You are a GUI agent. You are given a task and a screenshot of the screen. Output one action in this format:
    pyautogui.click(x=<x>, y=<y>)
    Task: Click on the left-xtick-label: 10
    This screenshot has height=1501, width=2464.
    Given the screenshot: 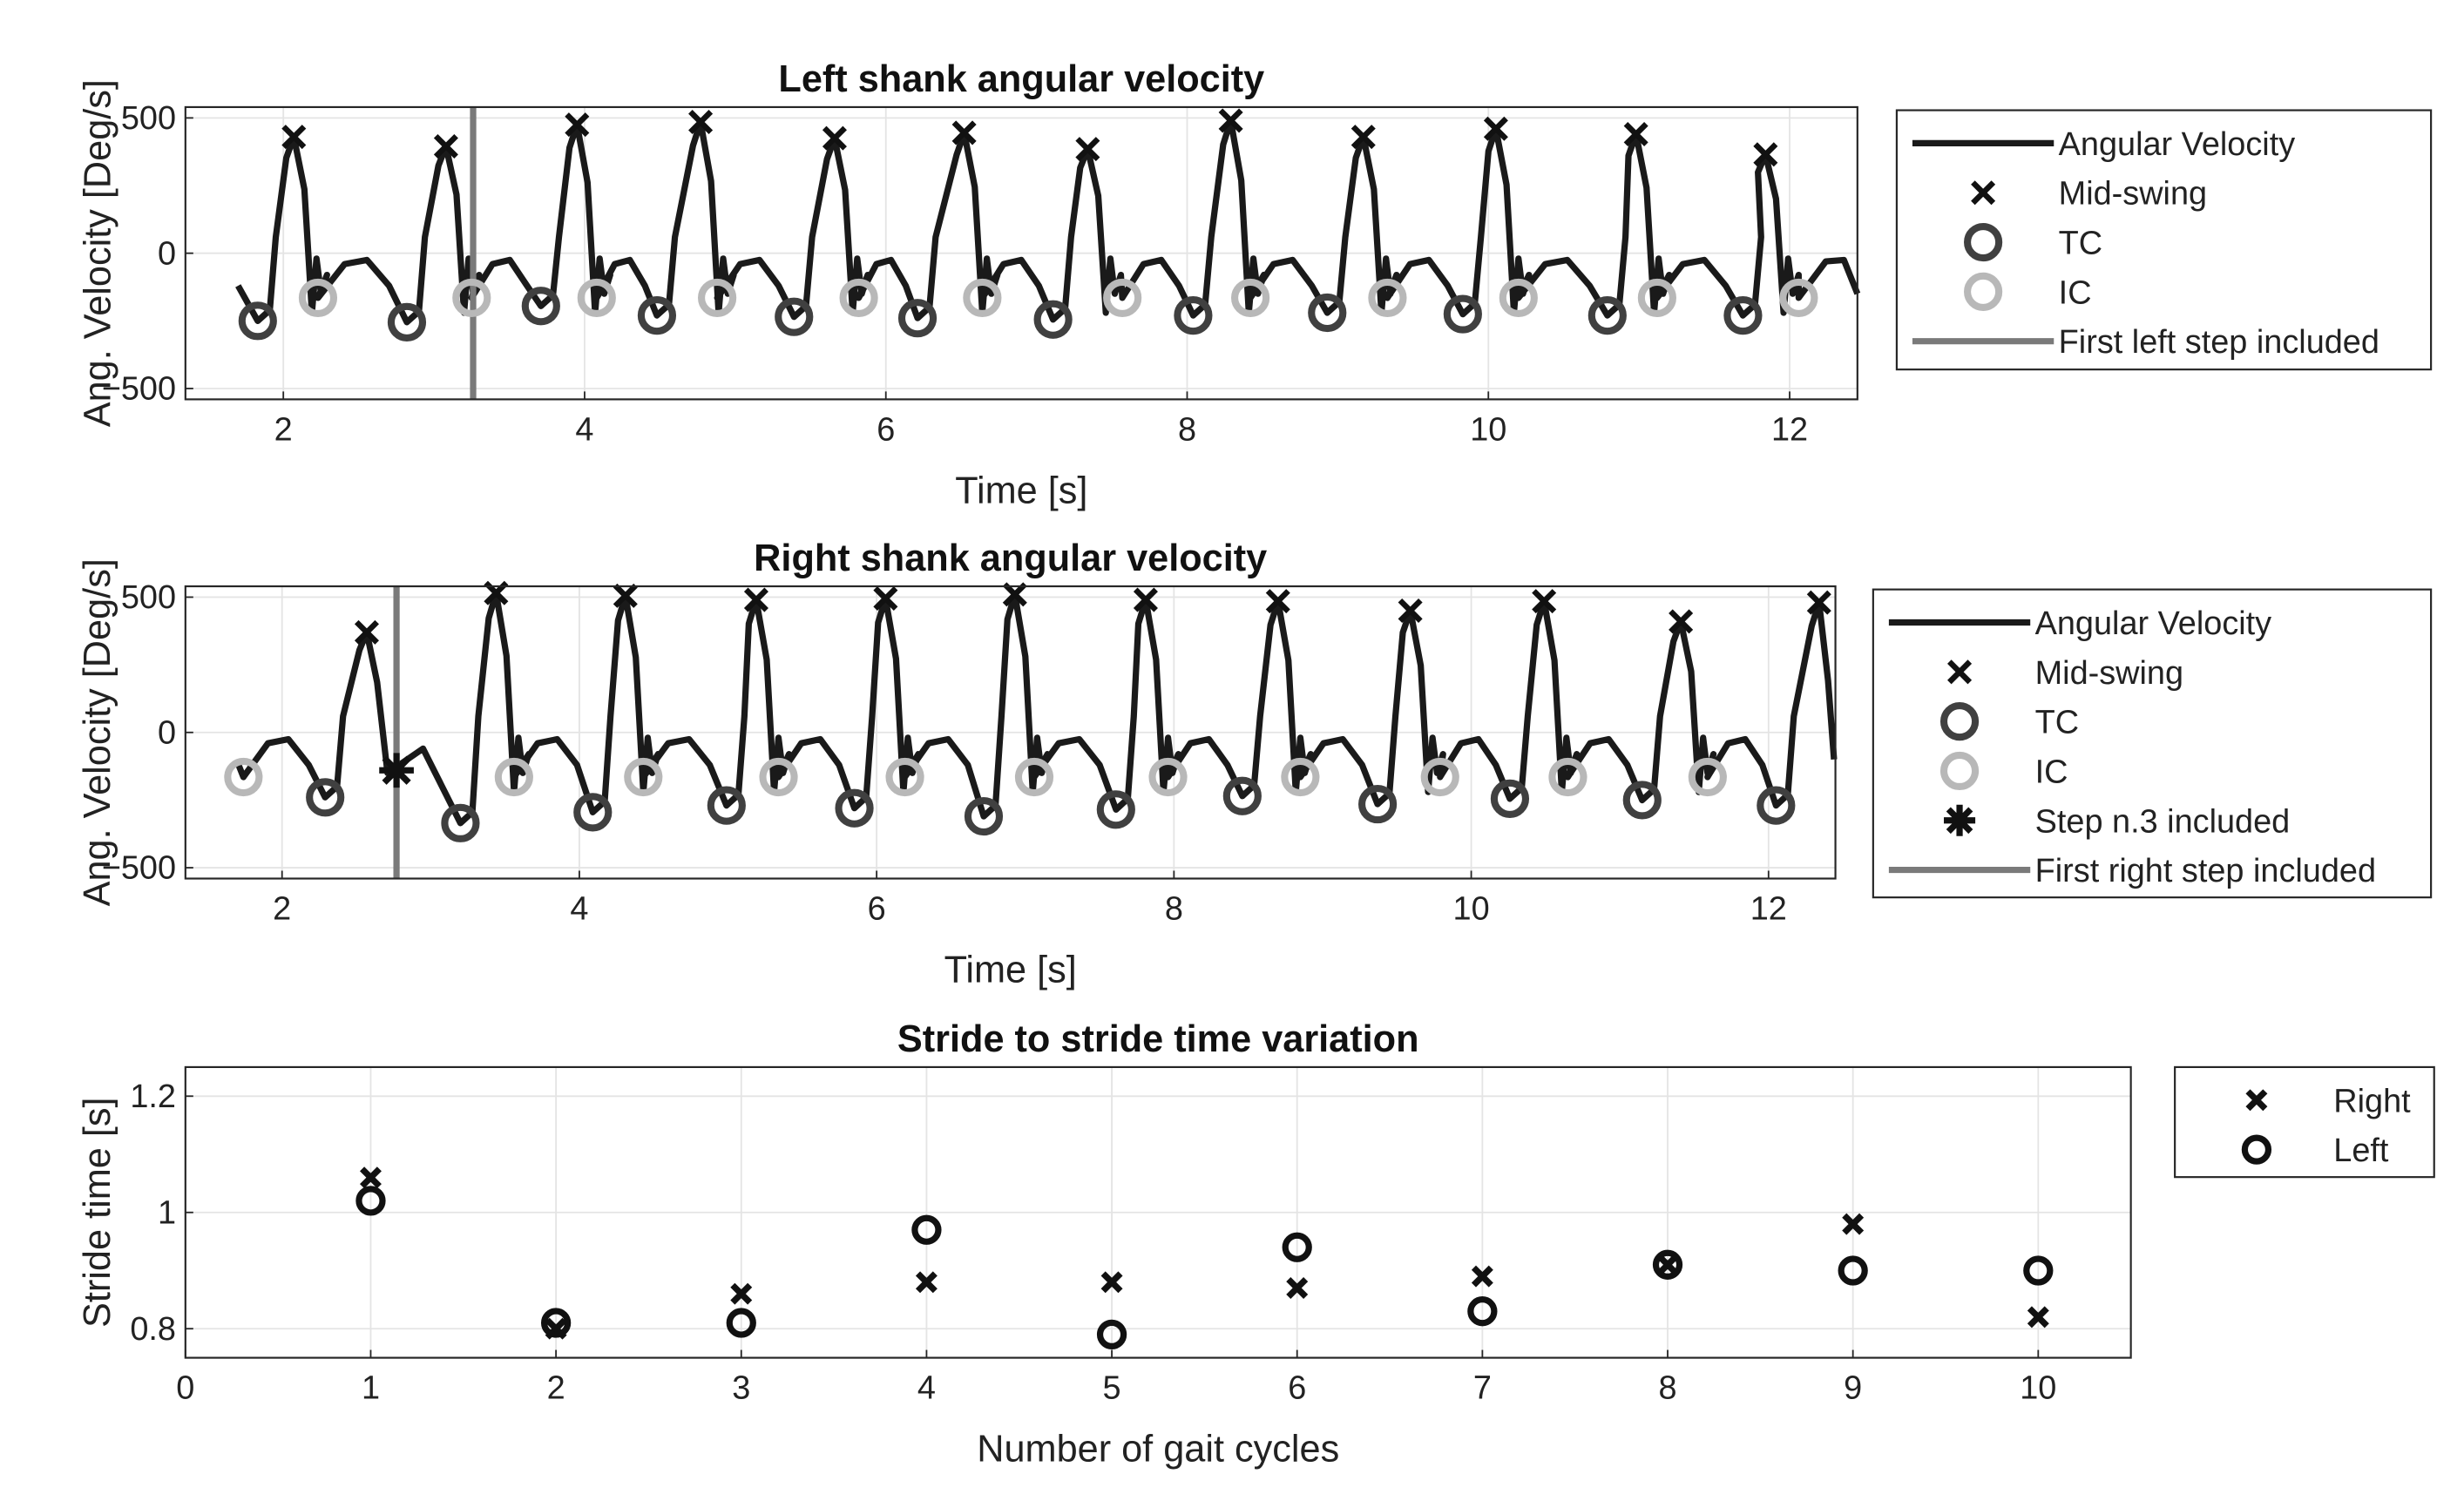 What is the action you would take?
    pyautogui.click(x=1488, y=429)
    